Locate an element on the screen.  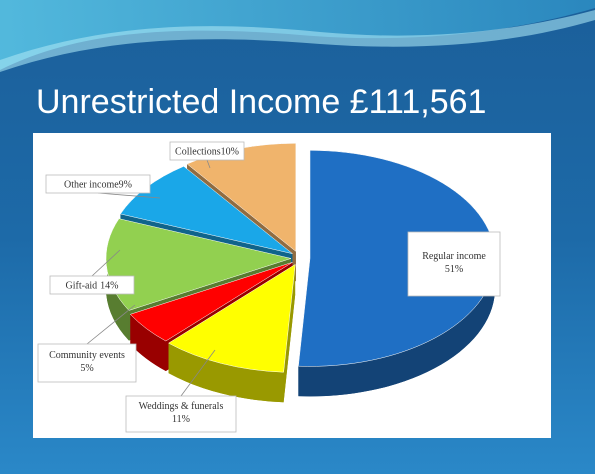
data-label: Gift-aid 14% is located at coordinates (92, 286).